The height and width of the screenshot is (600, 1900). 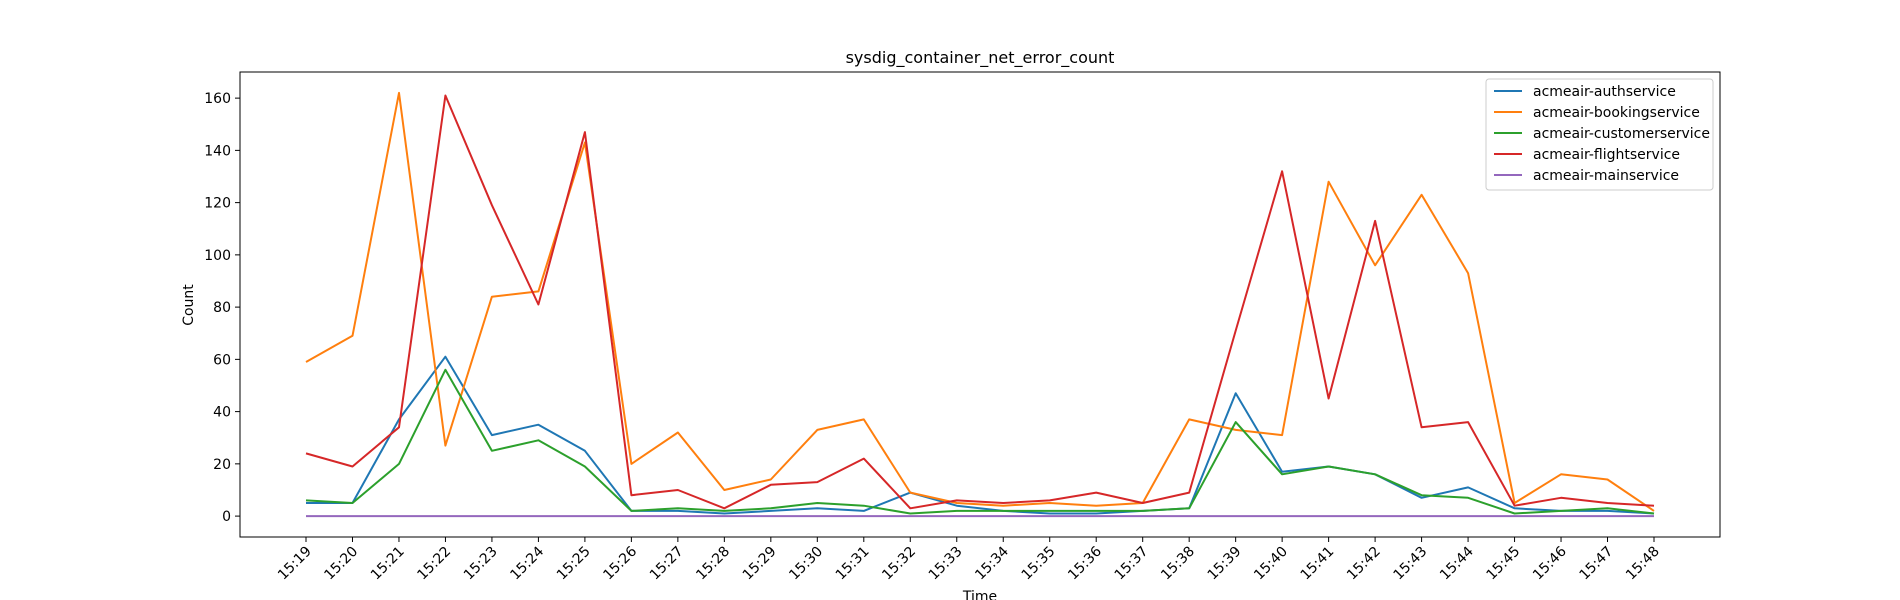 What do you see at coordinates (1085, 563) in the screenshot?
I see `x-tick-label: 15:36` at bounding box center [1085, 563].